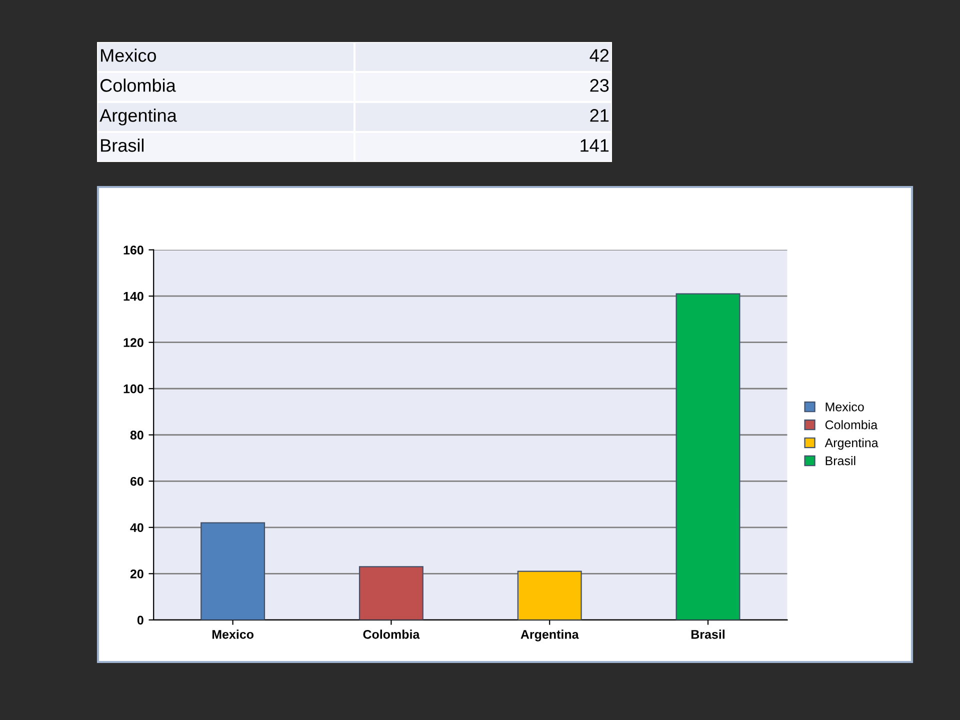  What do you see at coordinates (134, 250) in the screenshot?
I see `y-tick-label: 160` at bounding box center [134, 250].